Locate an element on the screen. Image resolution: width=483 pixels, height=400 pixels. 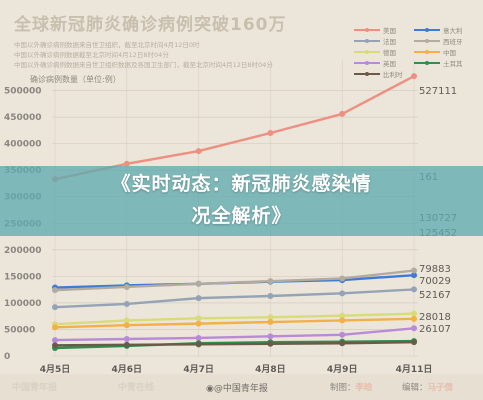
y-tick-label: 100000 is located at coordinates (23, 304).